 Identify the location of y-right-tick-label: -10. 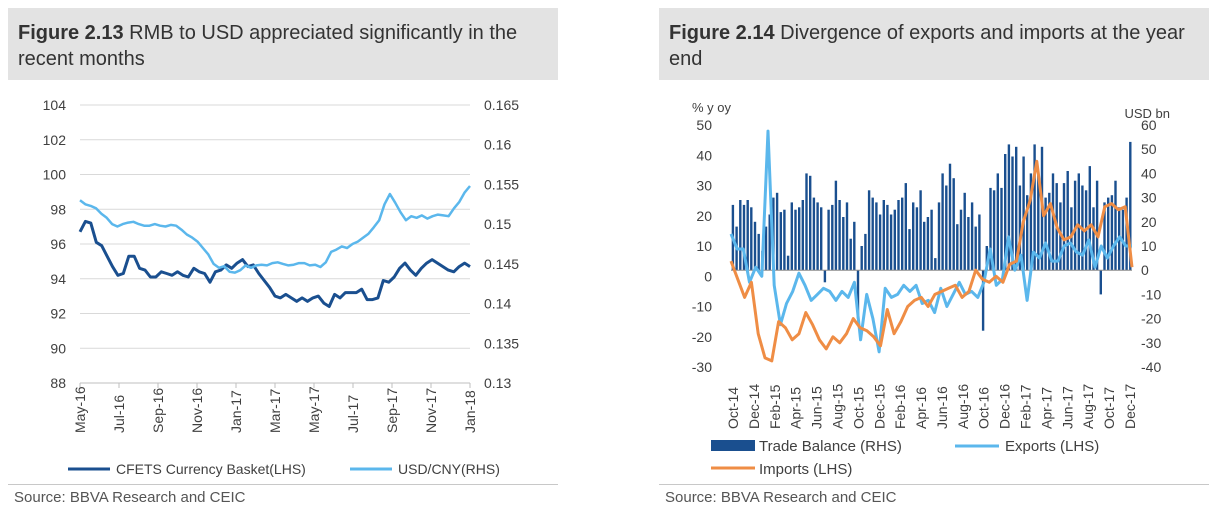
(1151, 294).